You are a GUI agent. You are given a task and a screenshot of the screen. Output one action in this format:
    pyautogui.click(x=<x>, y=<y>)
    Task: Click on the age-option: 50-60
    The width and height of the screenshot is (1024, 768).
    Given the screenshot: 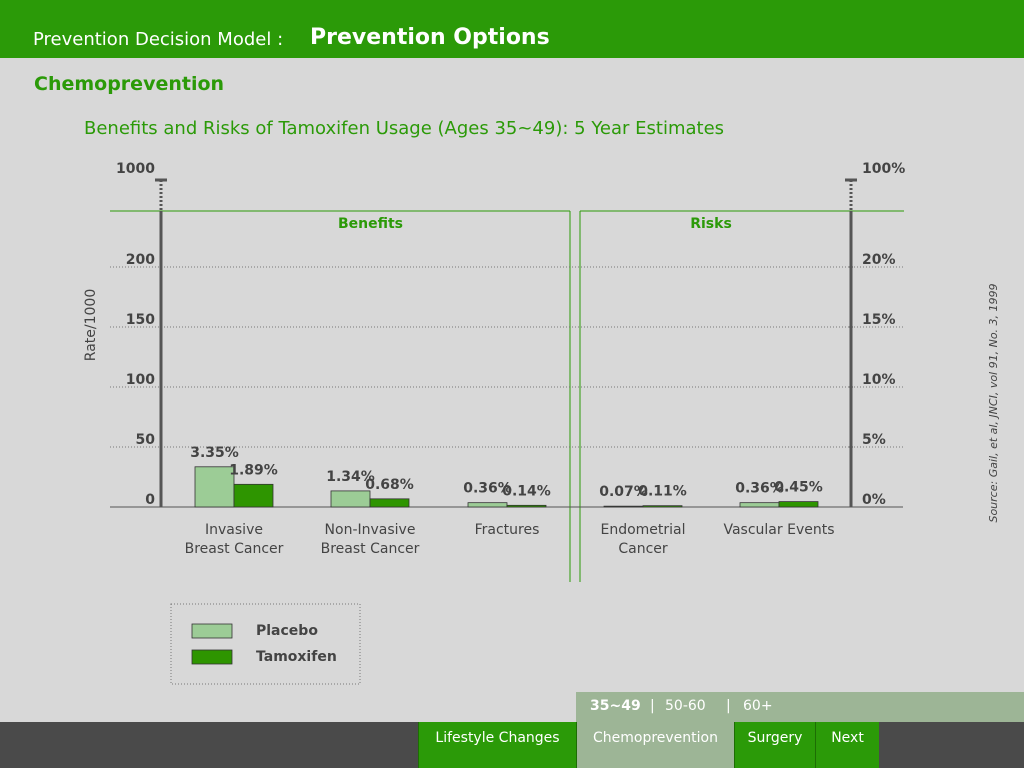 What is the action you would take?
    pyautogui.click(x=685, y=706)
    